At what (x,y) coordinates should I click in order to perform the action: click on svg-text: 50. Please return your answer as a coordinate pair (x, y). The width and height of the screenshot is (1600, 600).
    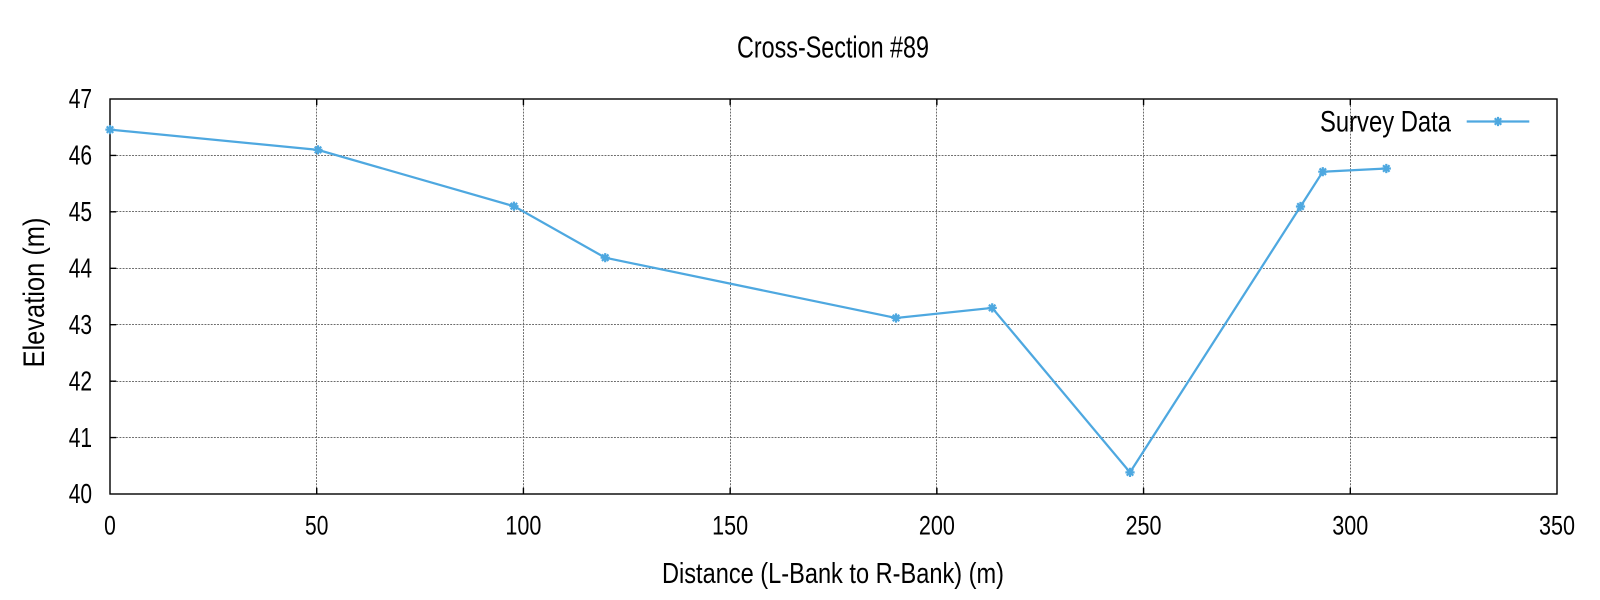
    Looking at the image, I should click on (316, 526).